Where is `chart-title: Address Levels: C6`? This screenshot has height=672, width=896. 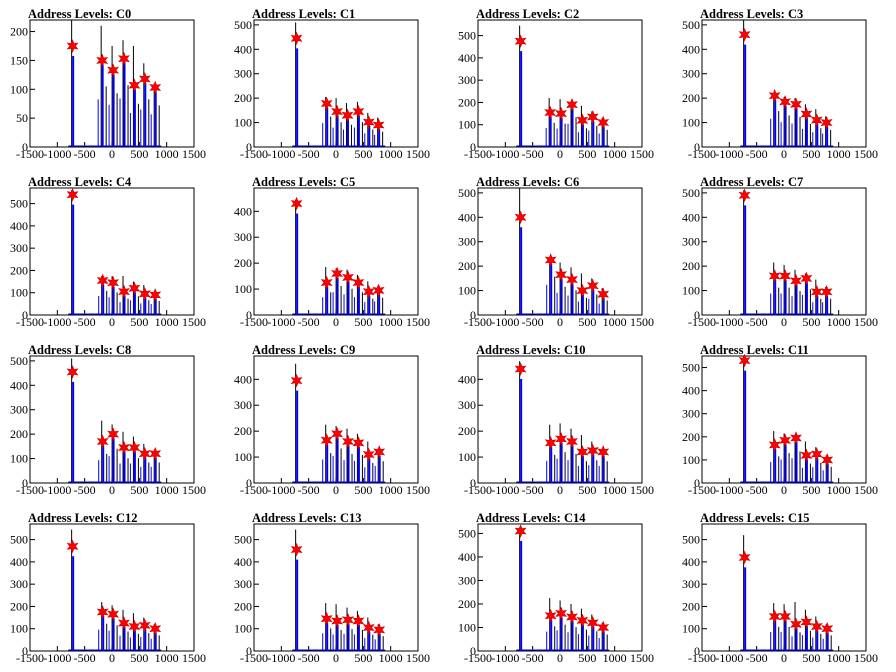 chart-title: Address Levels: C6 is located at coordinates (527, 182).